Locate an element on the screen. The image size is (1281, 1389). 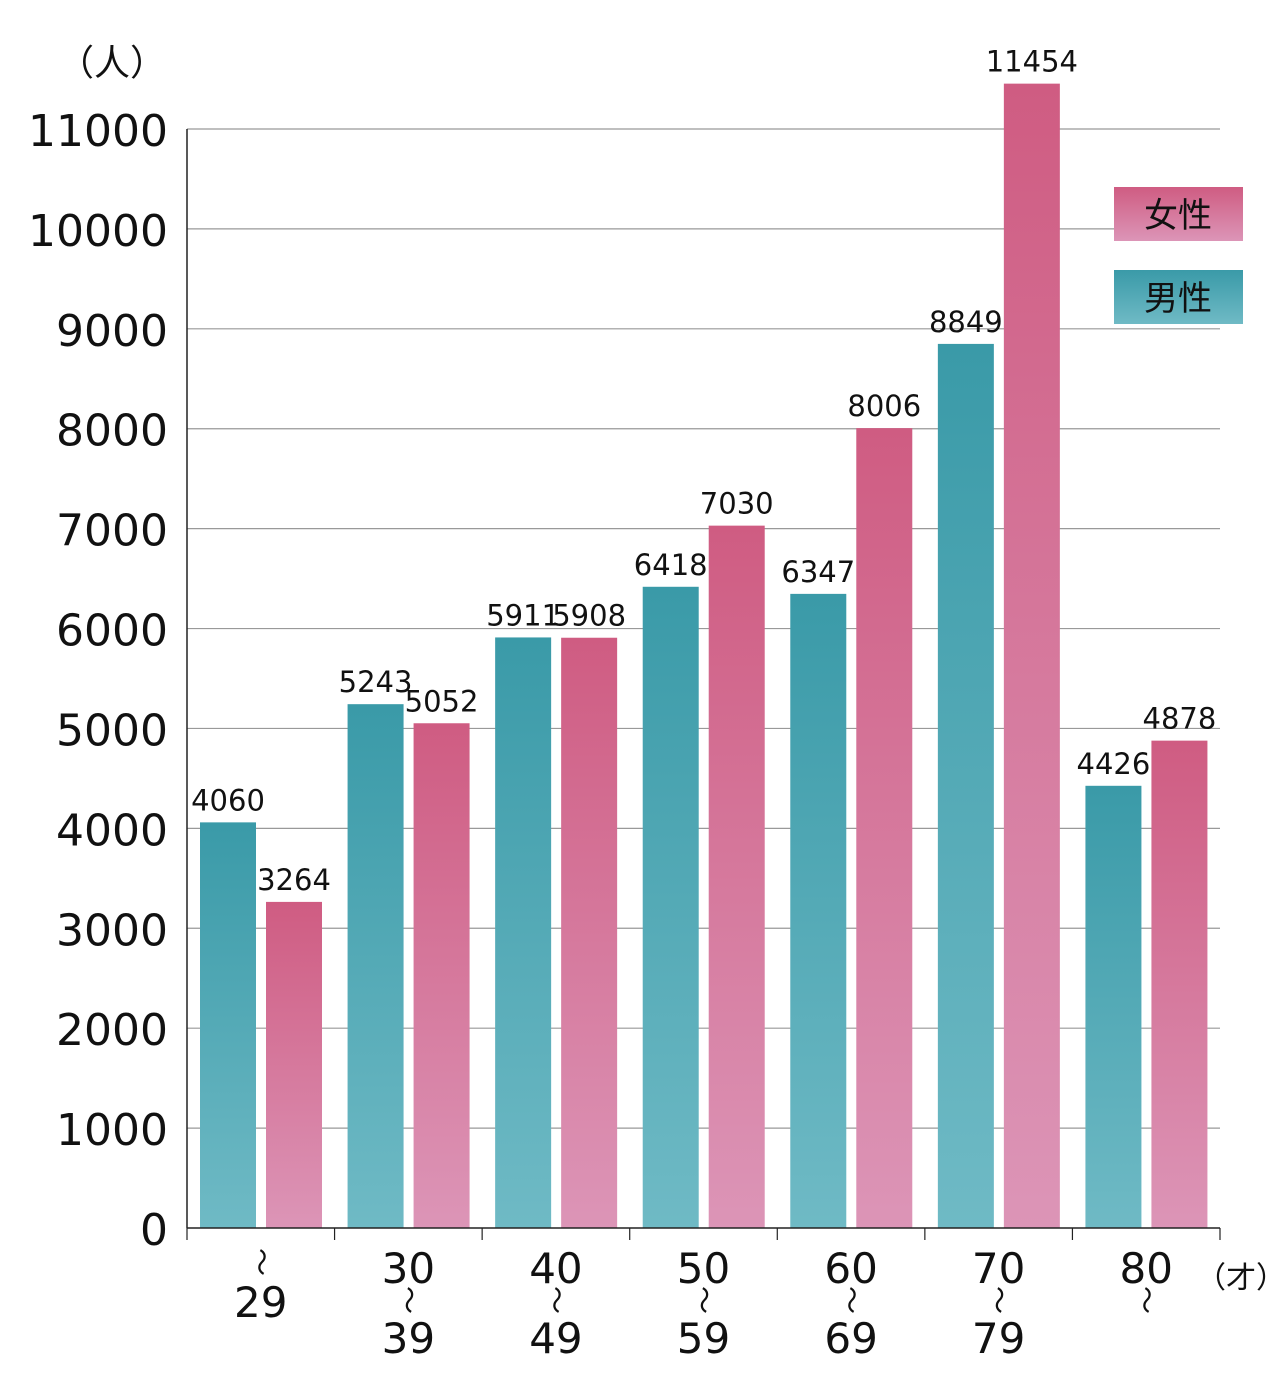
x-tick-label-3: 50〜59 is located at coordinates (703, 1303).